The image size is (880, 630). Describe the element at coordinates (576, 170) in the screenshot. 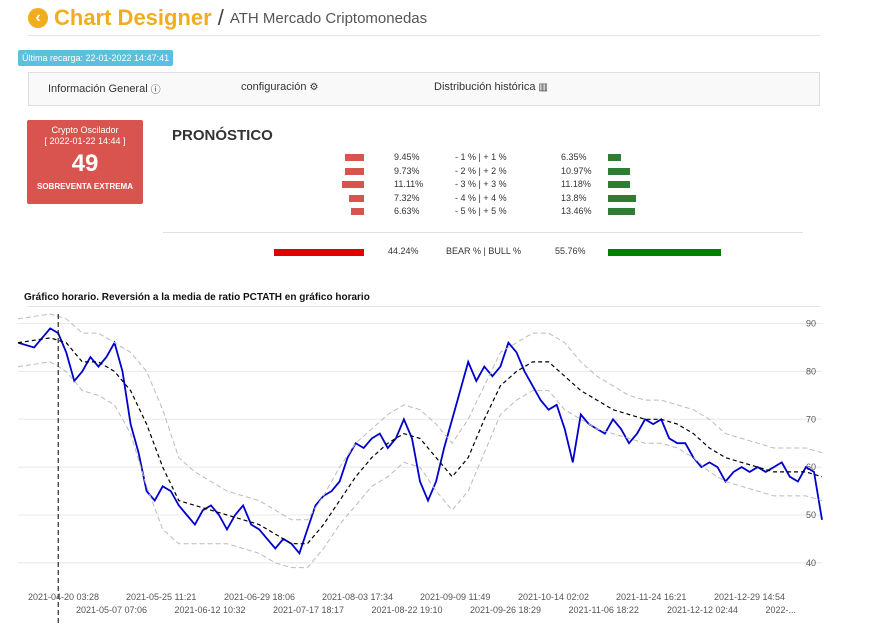

I see `bull-pct: 10.97%` at that location.